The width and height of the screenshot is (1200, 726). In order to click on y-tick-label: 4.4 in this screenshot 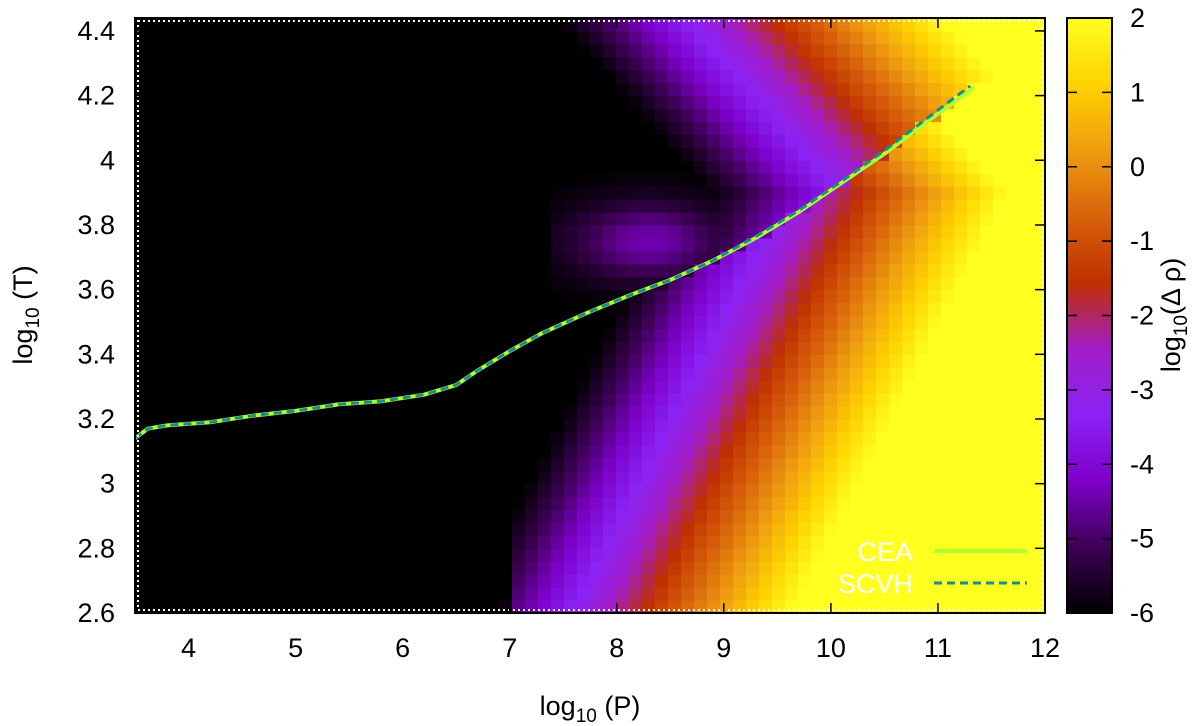, I will do `click(96, 31)`.